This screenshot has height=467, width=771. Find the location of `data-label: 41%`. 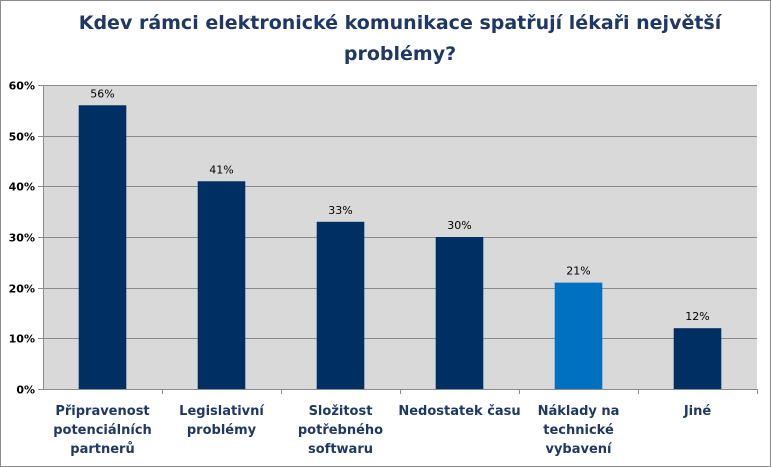

data-label: 41% is located at coordinates (221, 169).